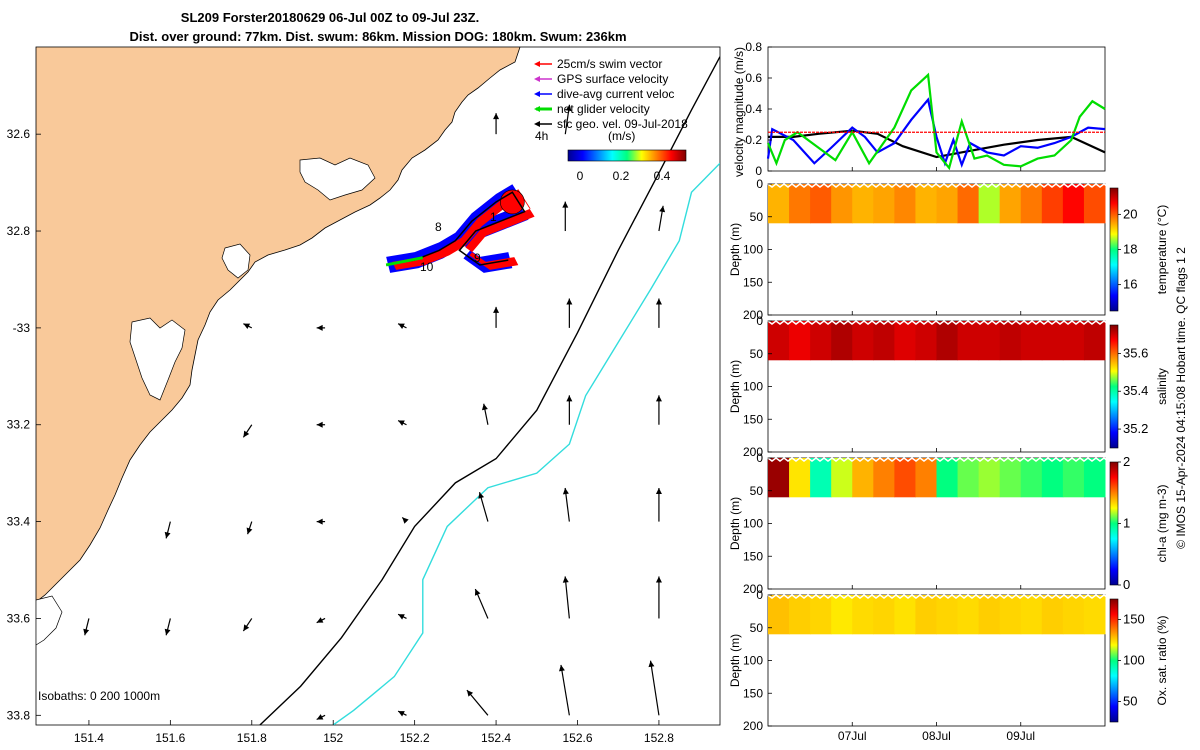 This screenshot has width=1200, height=750. Describe the element at coordinates (337, 179) in the screenshot. I see `lake-north` at that location.